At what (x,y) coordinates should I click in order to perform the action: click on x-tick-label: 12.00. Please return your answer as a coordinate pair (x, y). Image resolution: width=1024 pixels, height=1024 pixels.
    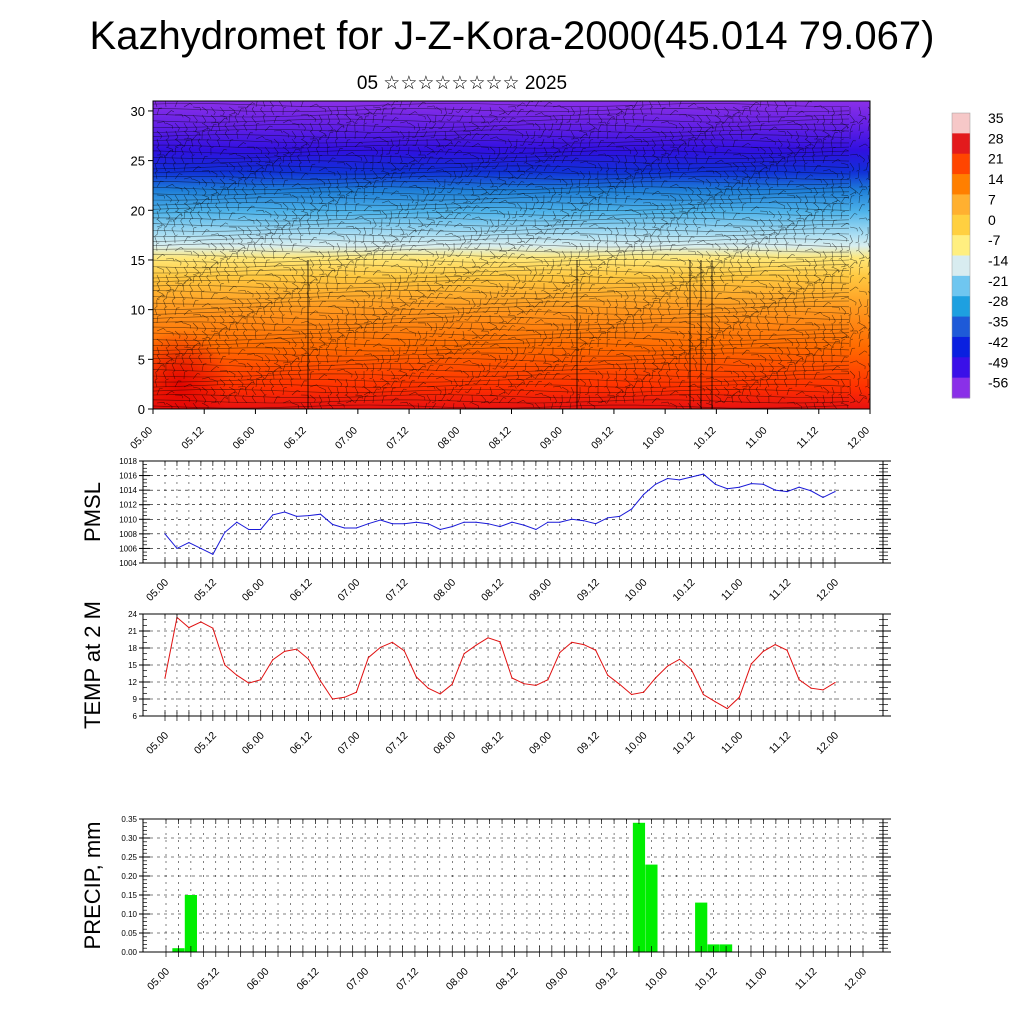
    Looking at the image, I should click on (827, 590).